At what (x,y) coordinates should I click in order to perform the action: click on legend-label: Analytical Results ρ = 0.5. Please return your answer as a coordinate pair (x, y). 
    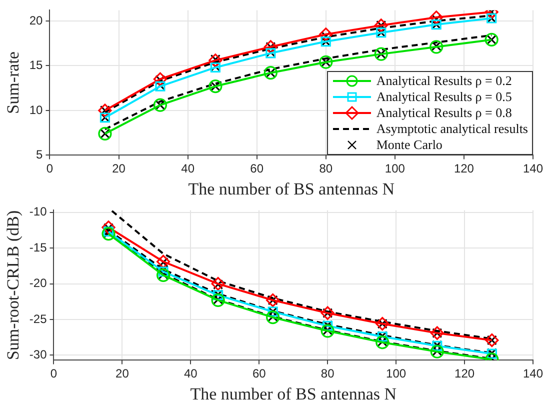
    Looking at the image, I should click on (444, 97).